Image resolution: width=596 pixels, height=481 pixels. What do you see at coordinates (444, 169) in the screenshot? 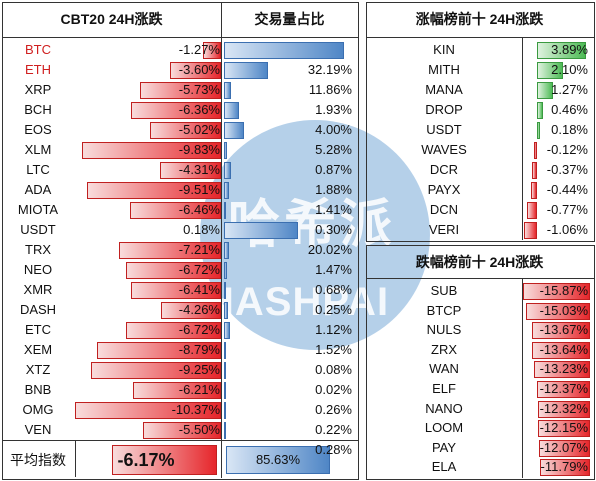
I see `coin-name: DCR` at bounding box center [444, 169].